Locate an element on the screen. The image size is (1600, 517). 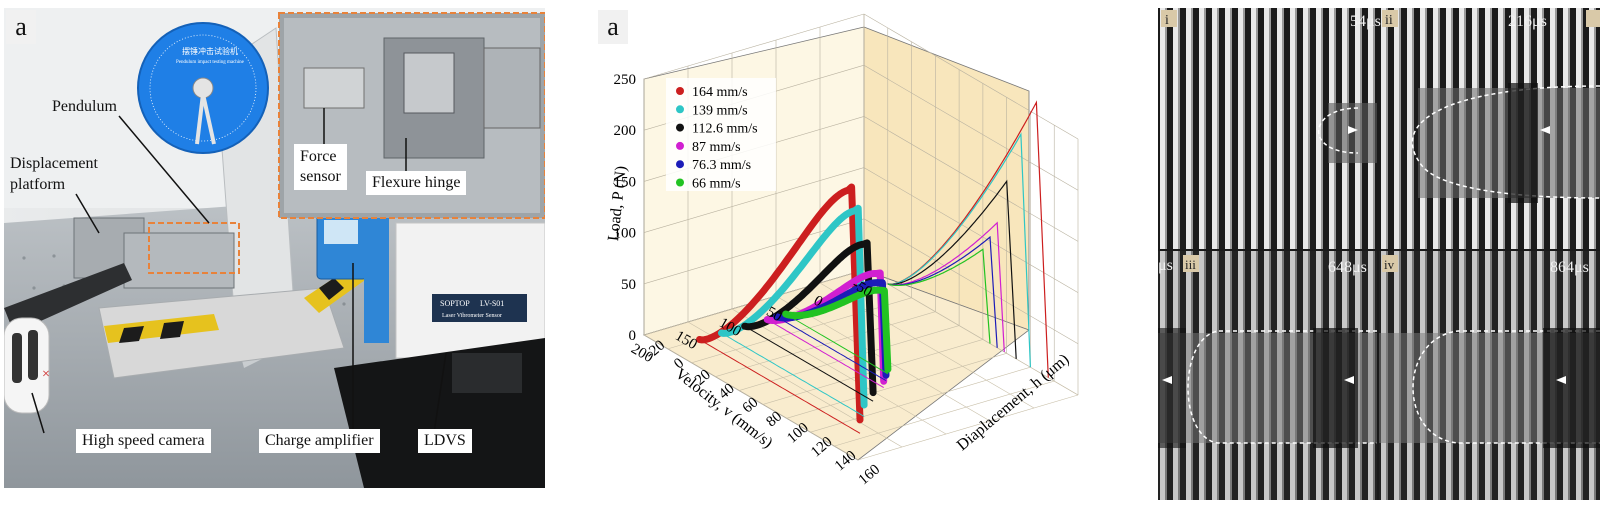
legend-label-4: 76.3 mm/s is located at coordinates (721, 165).